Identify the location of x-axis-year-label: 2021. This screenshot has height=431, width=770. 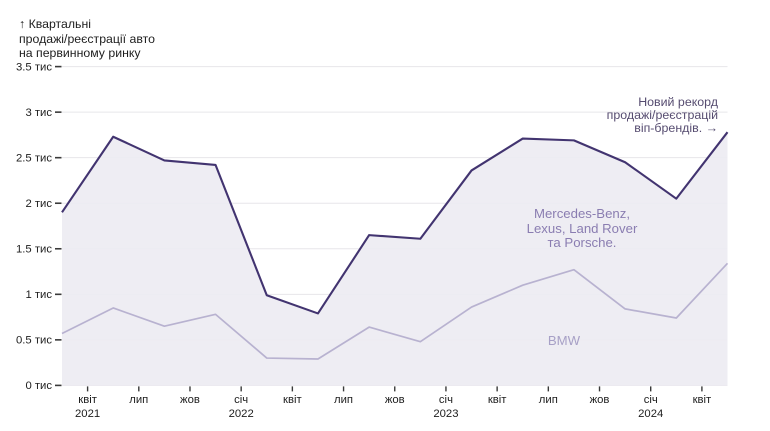
(87, 414).